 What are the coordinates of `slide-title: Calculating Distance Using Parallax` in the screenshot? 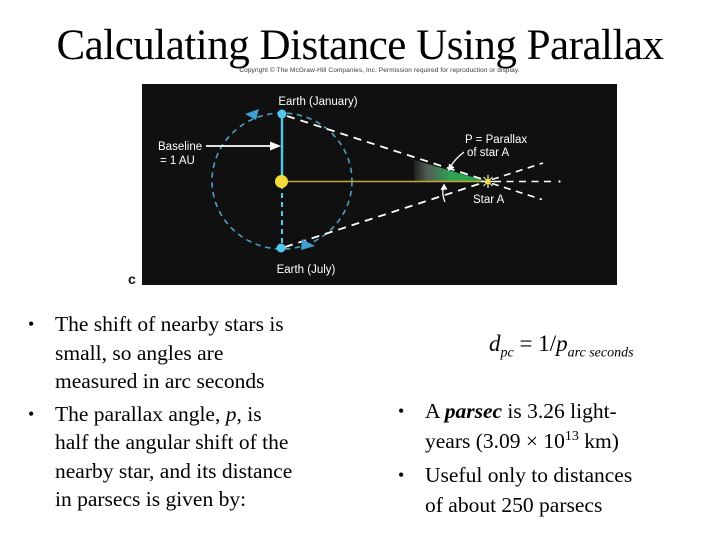 It's located at (360, 45).